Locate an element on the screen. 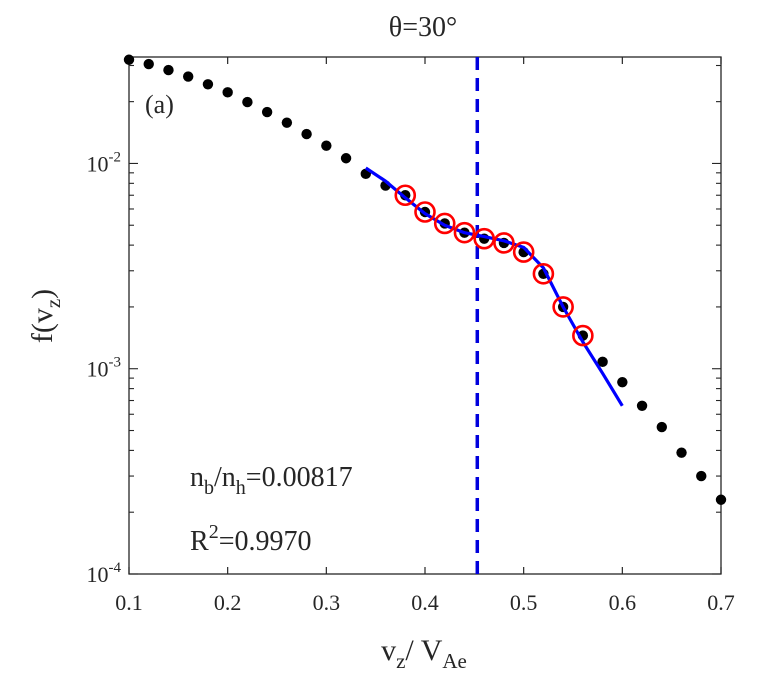 The width and height of the screenshot is (769, 685). chart-title: θ=30° is located at coordinates (423, 27).